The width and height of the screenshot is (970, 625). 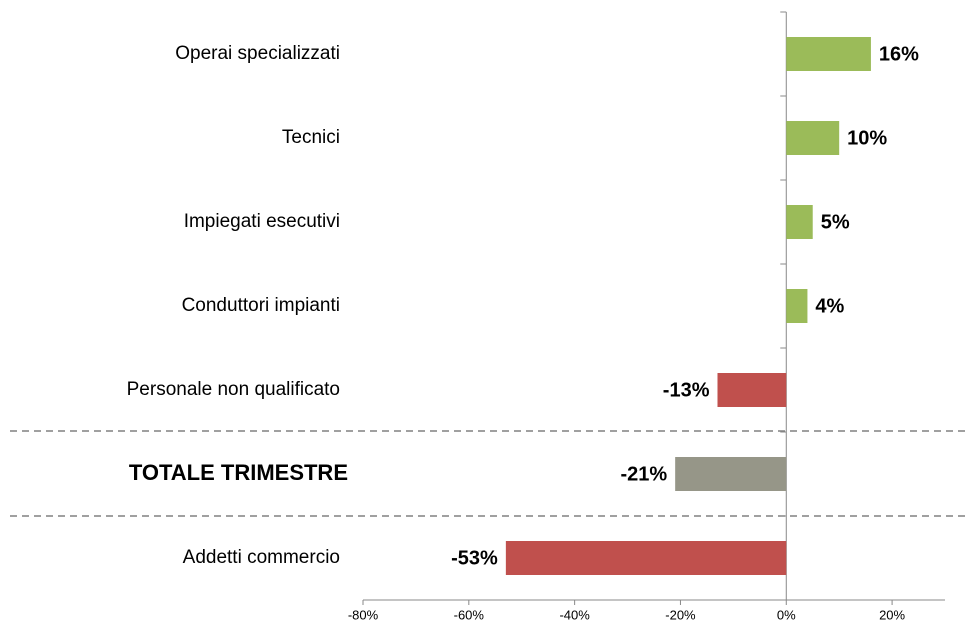 I want to click on category-label: Addetti commercio, so click(x=261, y=557).